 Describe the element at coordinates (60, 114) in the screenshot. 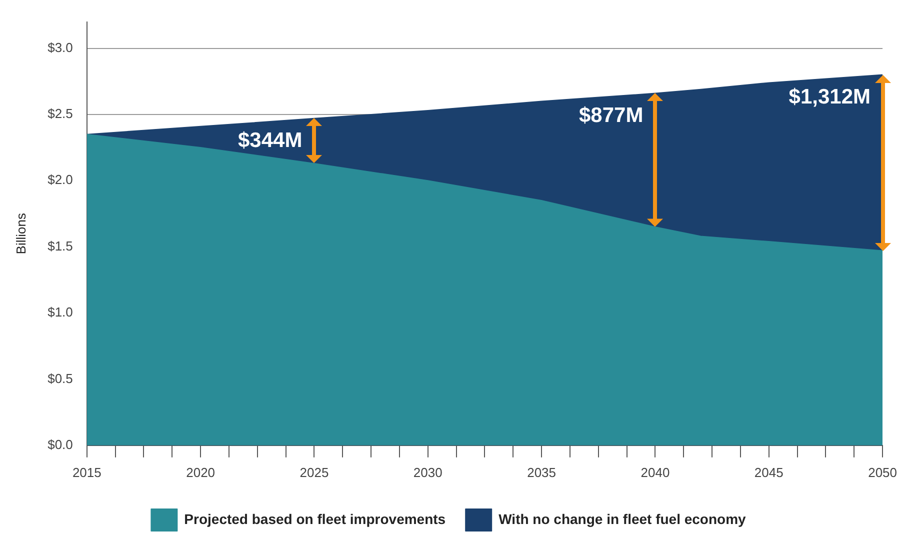

I see `y-tick-label: $2.5` at that location.